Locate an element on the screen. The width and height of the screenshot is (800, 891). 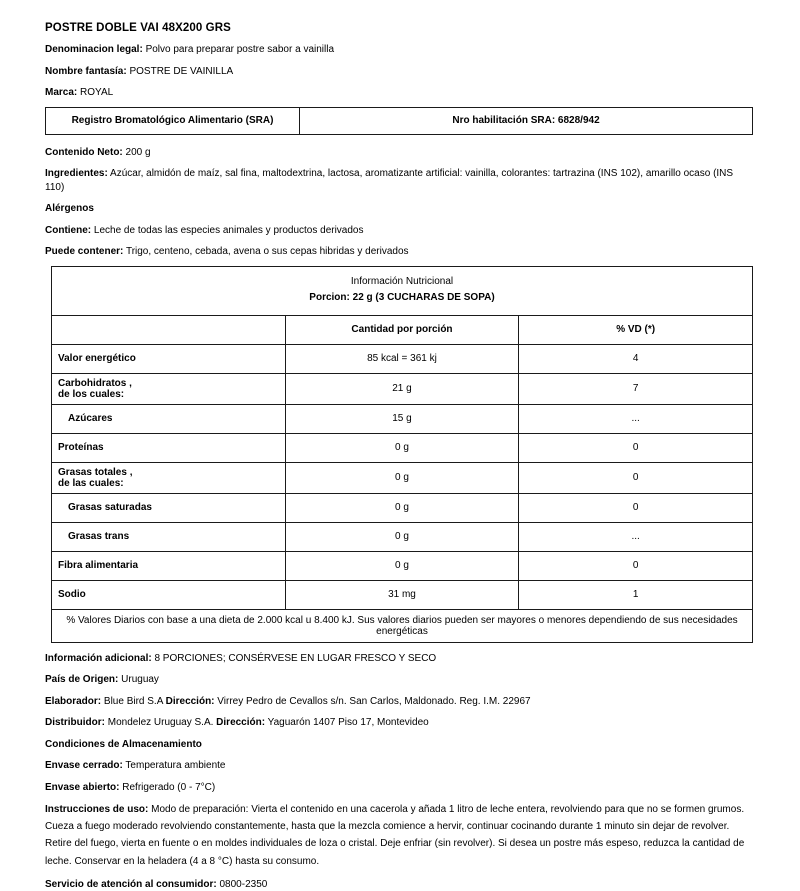
nutrition-header-cantidad: Cantidad por porción is located at coordinates (402, 329).